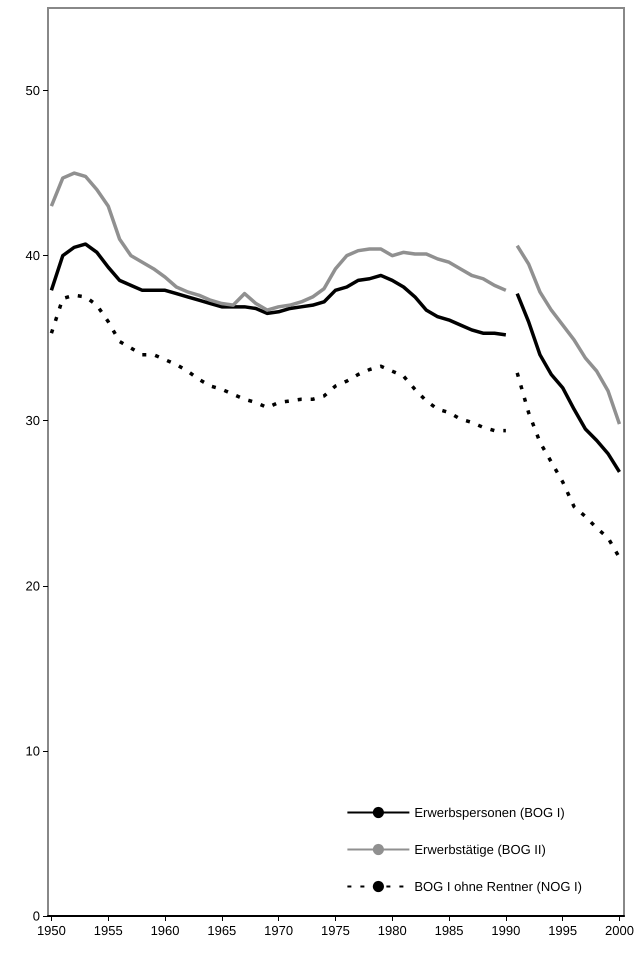 The image size is (637, 953). What do you see at coordinates (36, 916) in the screenshot?
I see `y-tick-label: 0` at bounding box center [36, 916].